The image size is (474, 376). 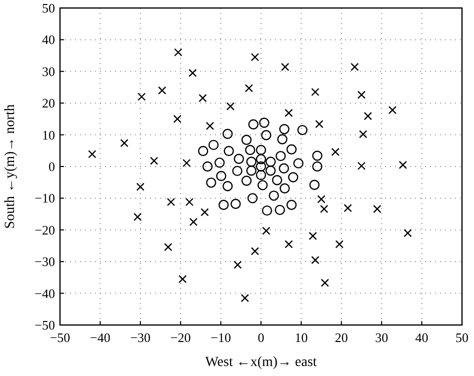 I want to click on y-tick-label: −30, so click(x=44, y=262).